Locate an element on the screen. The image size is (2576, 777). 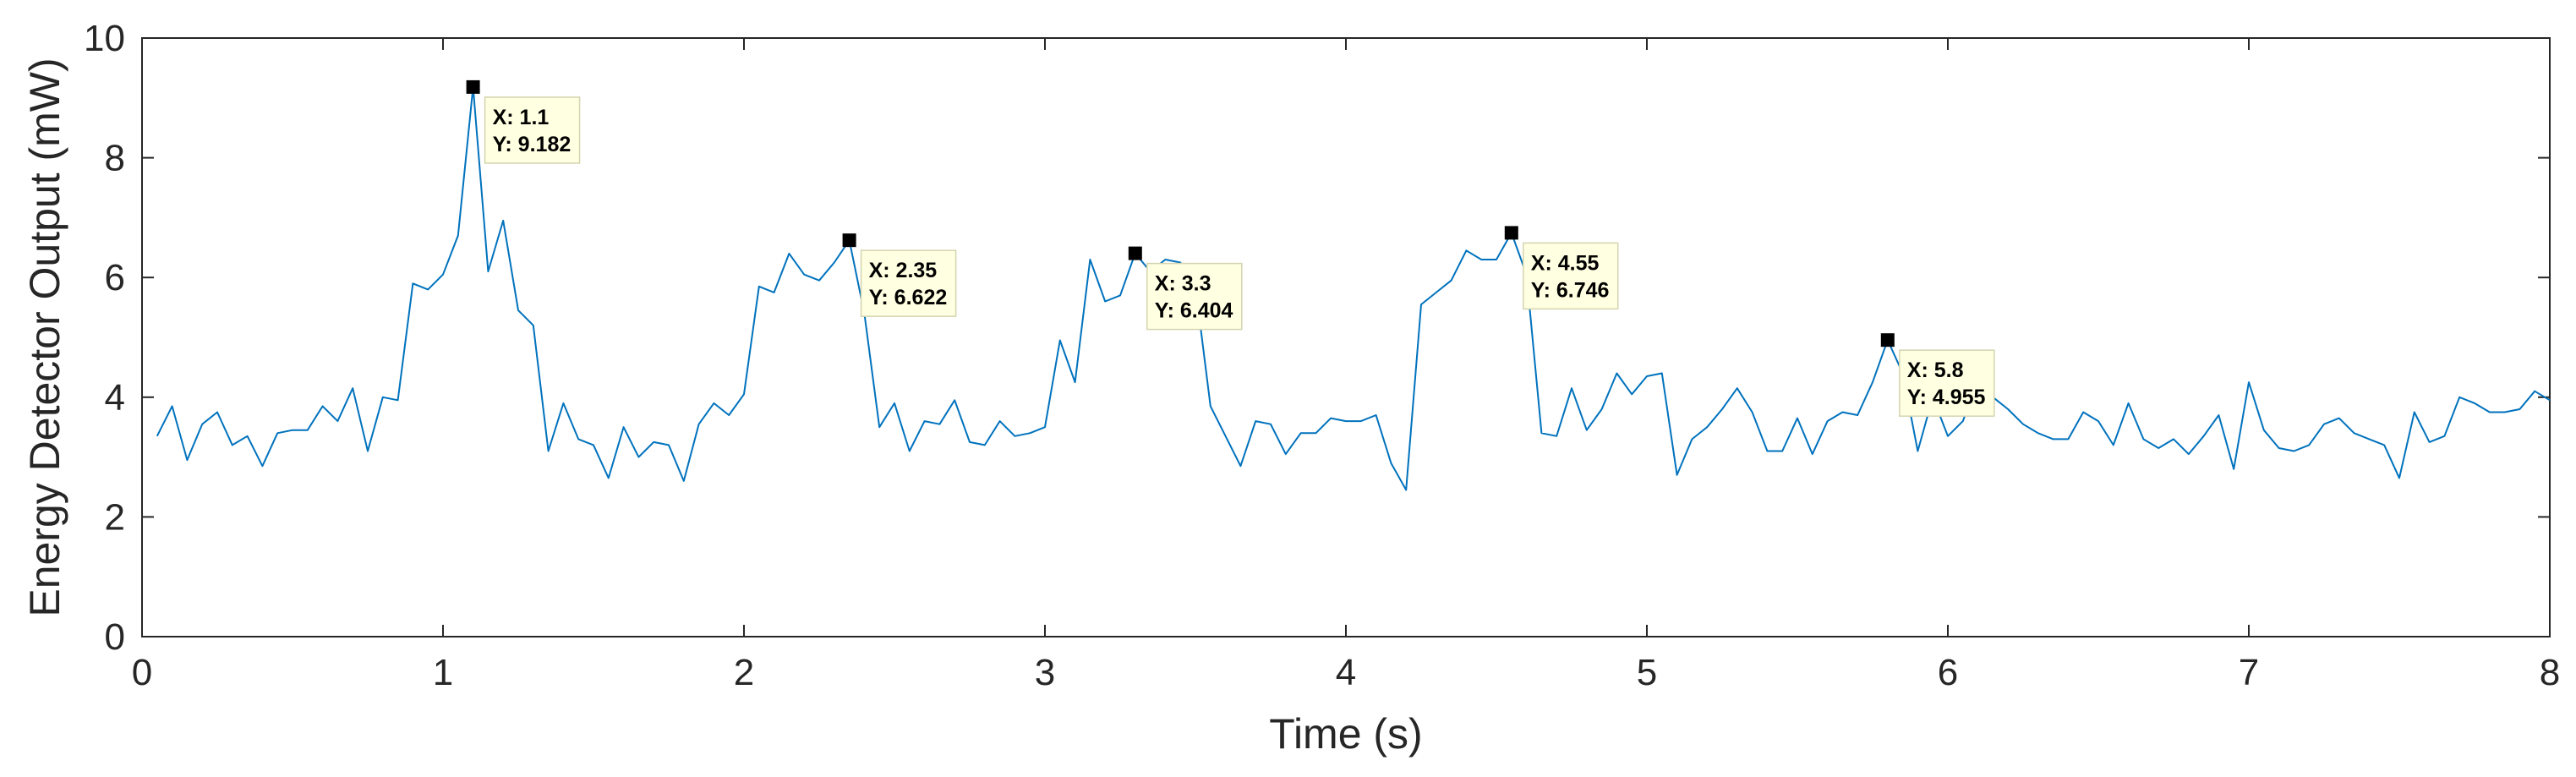
data-tip-x-label: X: 5.8 is located at coordinates (1935, 370).